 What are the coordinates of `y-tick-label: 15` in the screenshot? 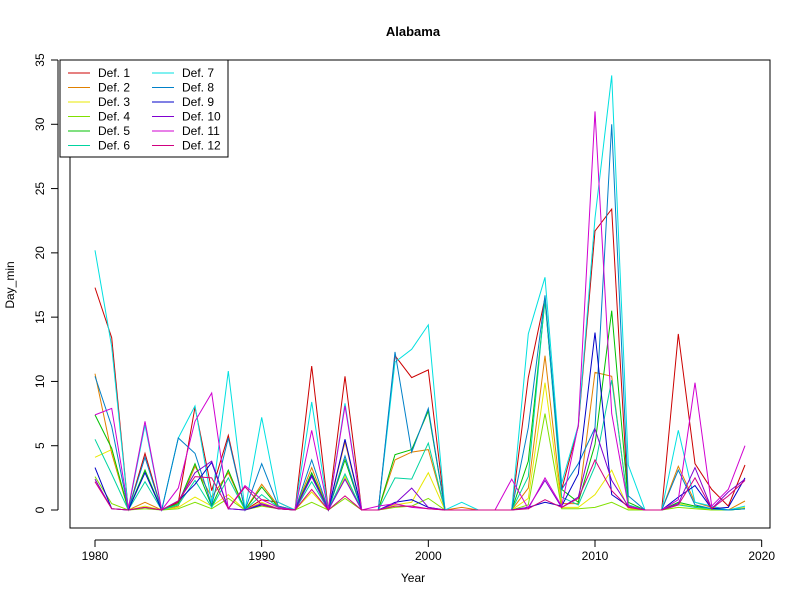 It's located at (40, 317).